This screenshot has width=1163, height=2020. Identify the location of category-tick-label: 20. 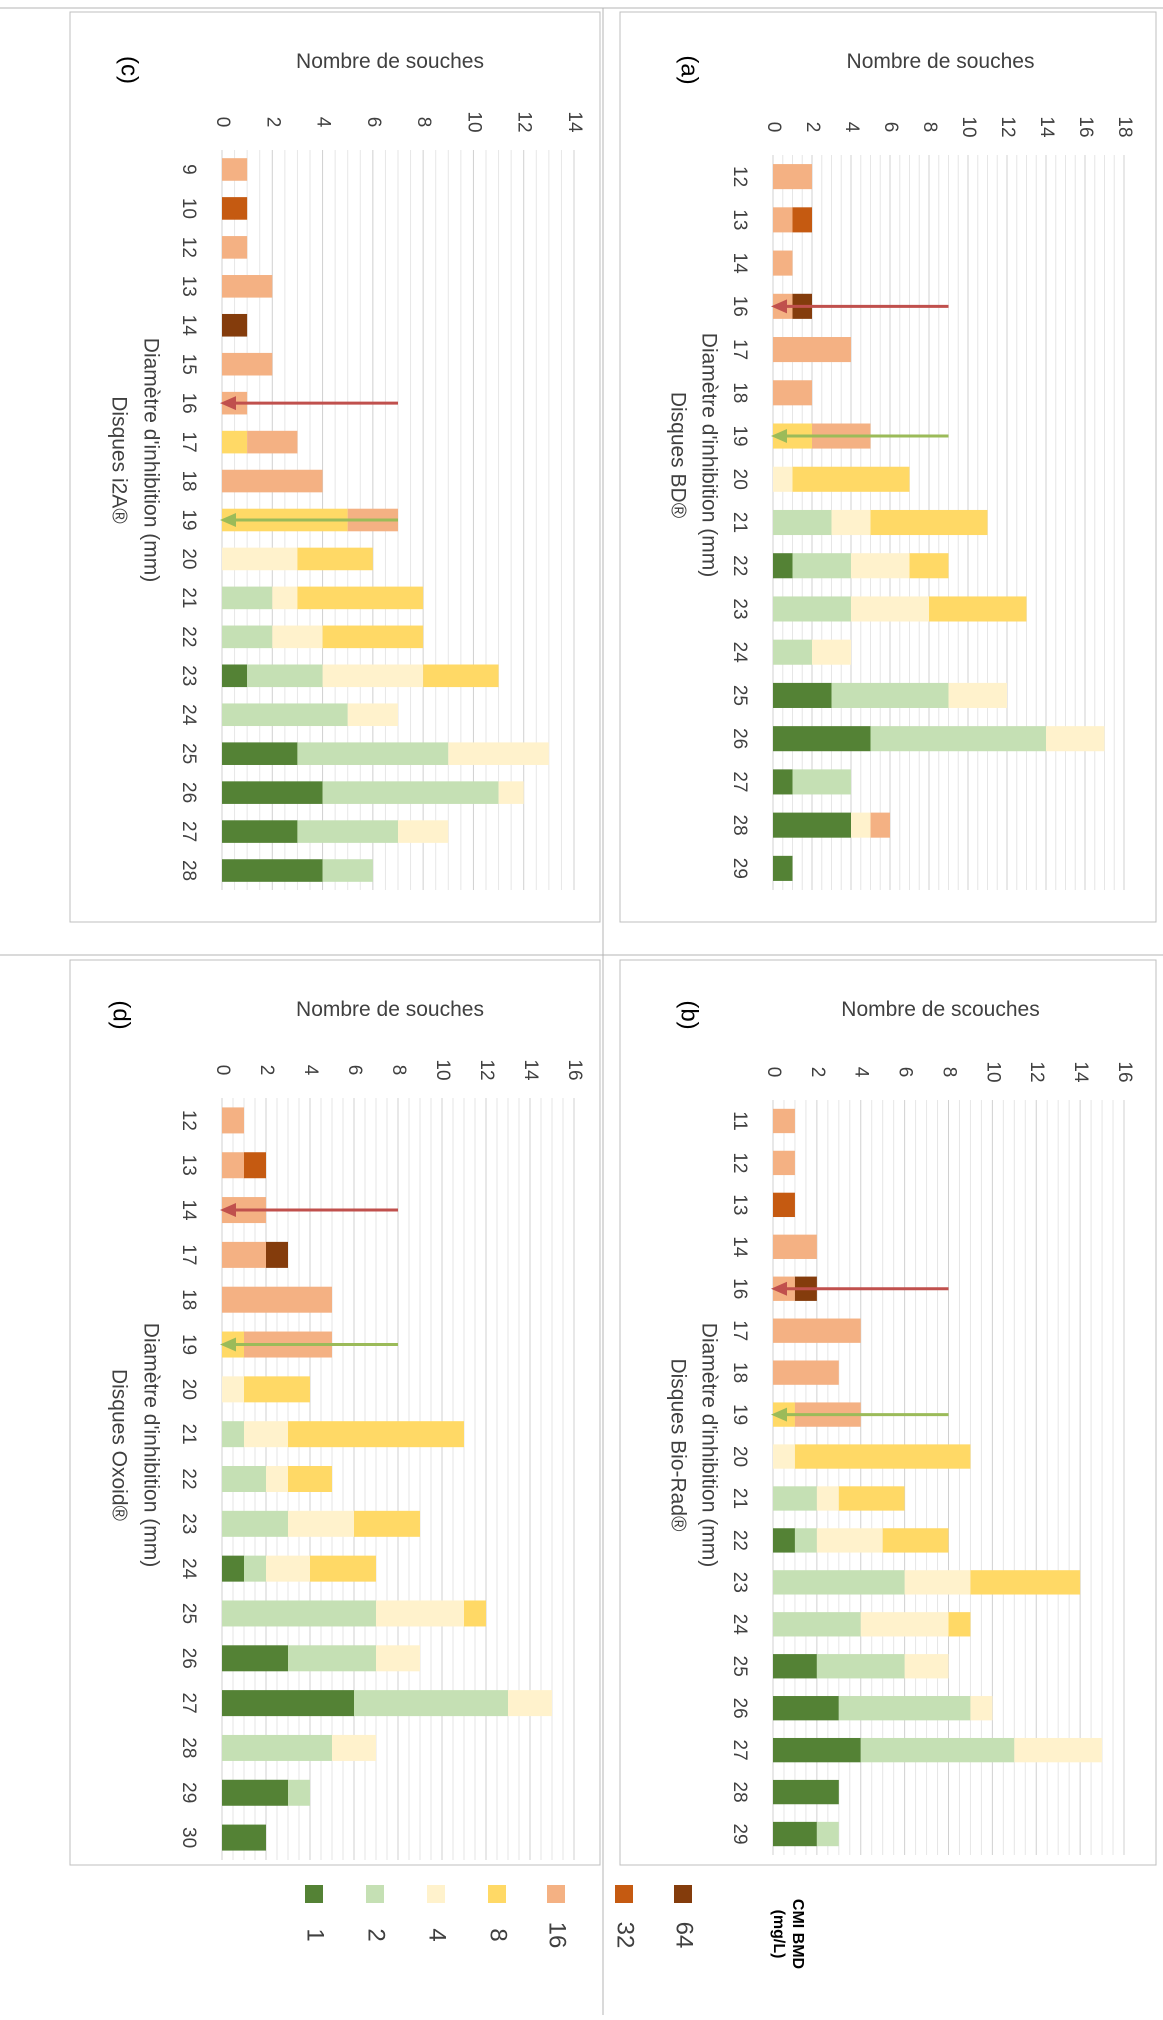
(739, 1456).